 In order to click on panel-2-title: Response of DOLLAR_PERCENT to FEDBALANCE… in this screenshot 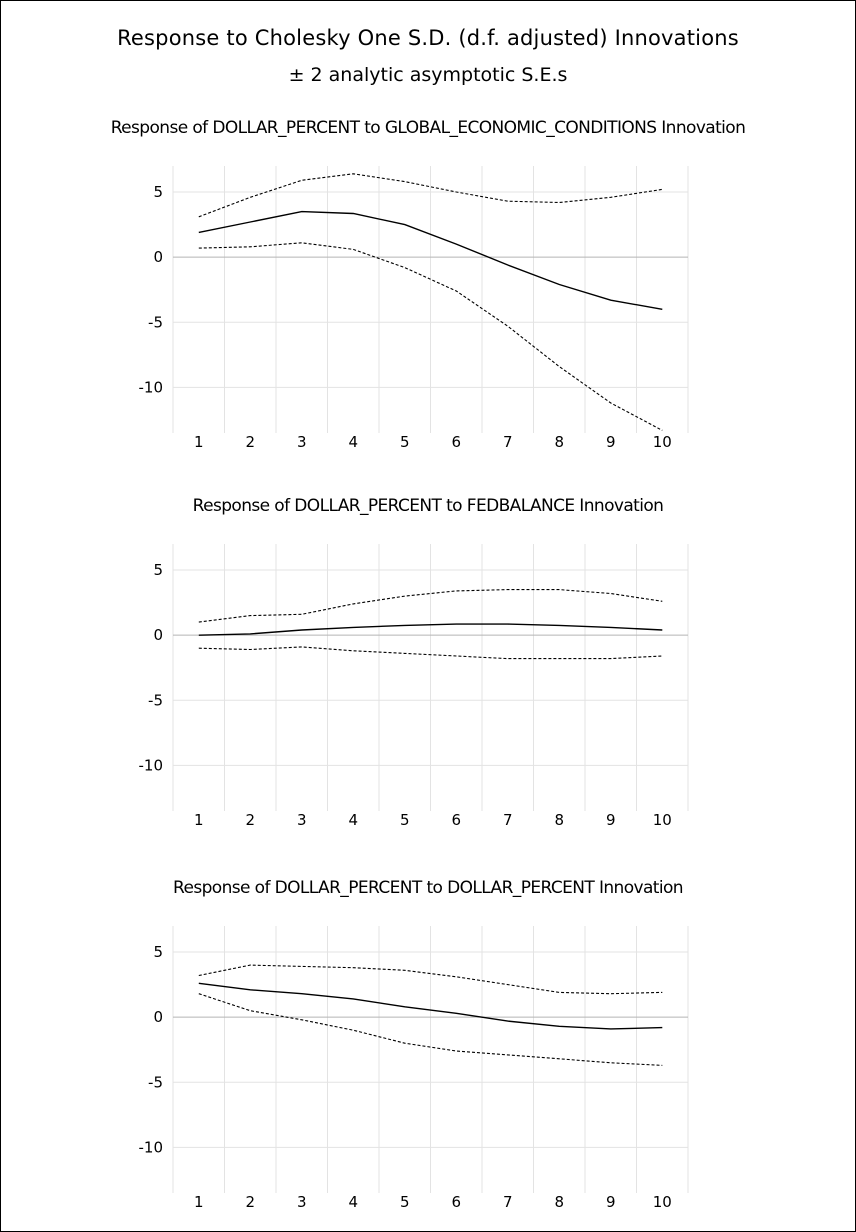, I will do `click(428, 506)`.